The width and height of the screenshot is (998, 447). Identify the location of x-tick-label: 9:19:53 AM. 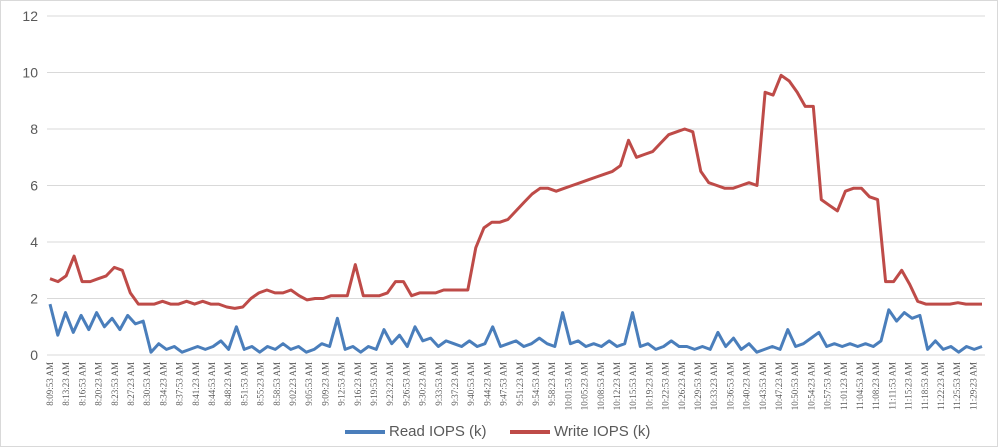
(374, 384).